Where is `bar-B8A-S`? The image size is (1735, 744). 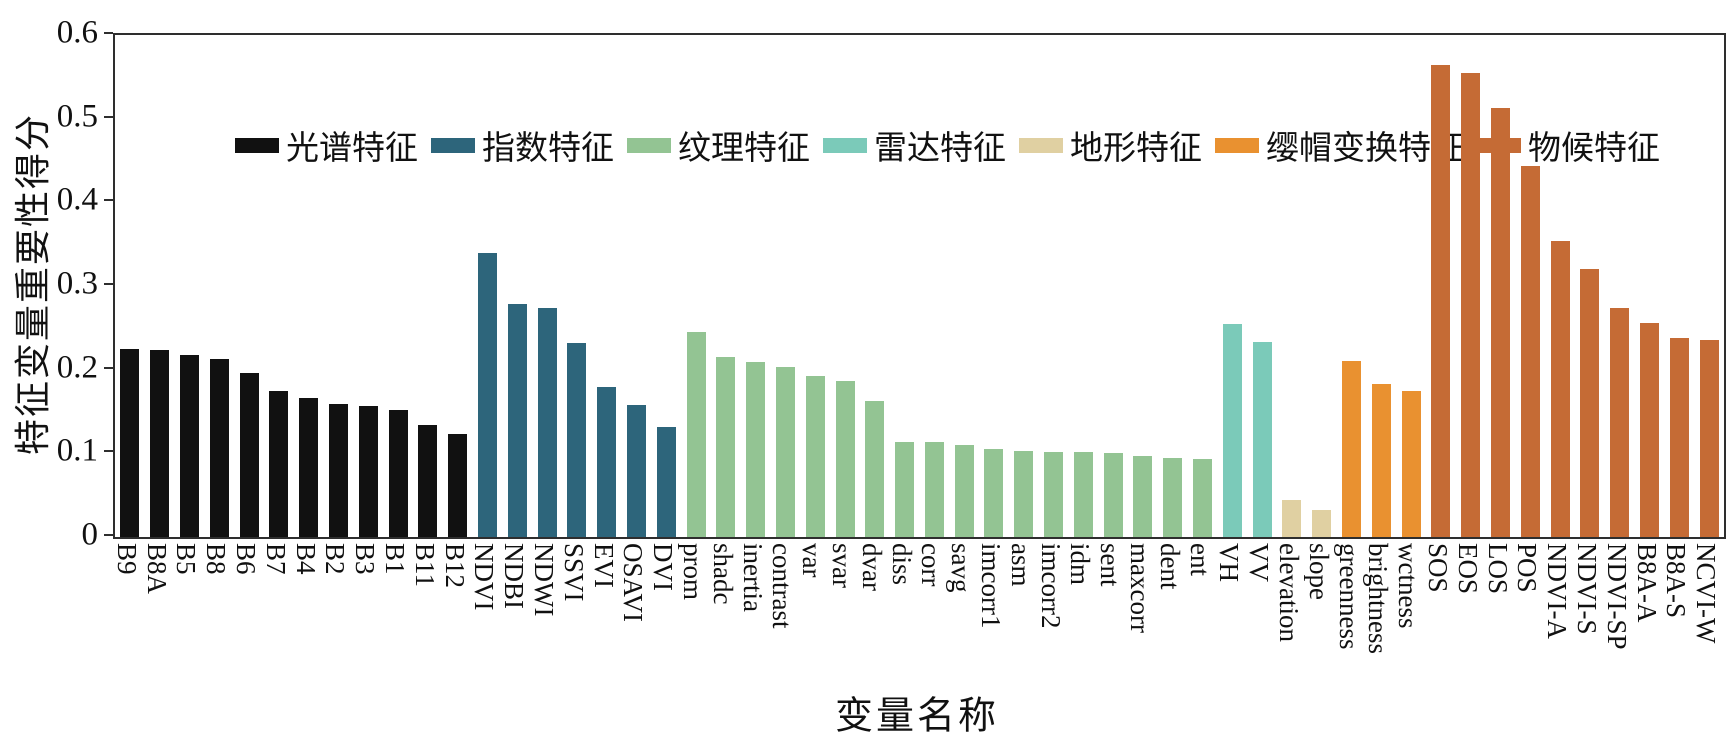 bar-B8A-S is located at coordinates (1679, 437).